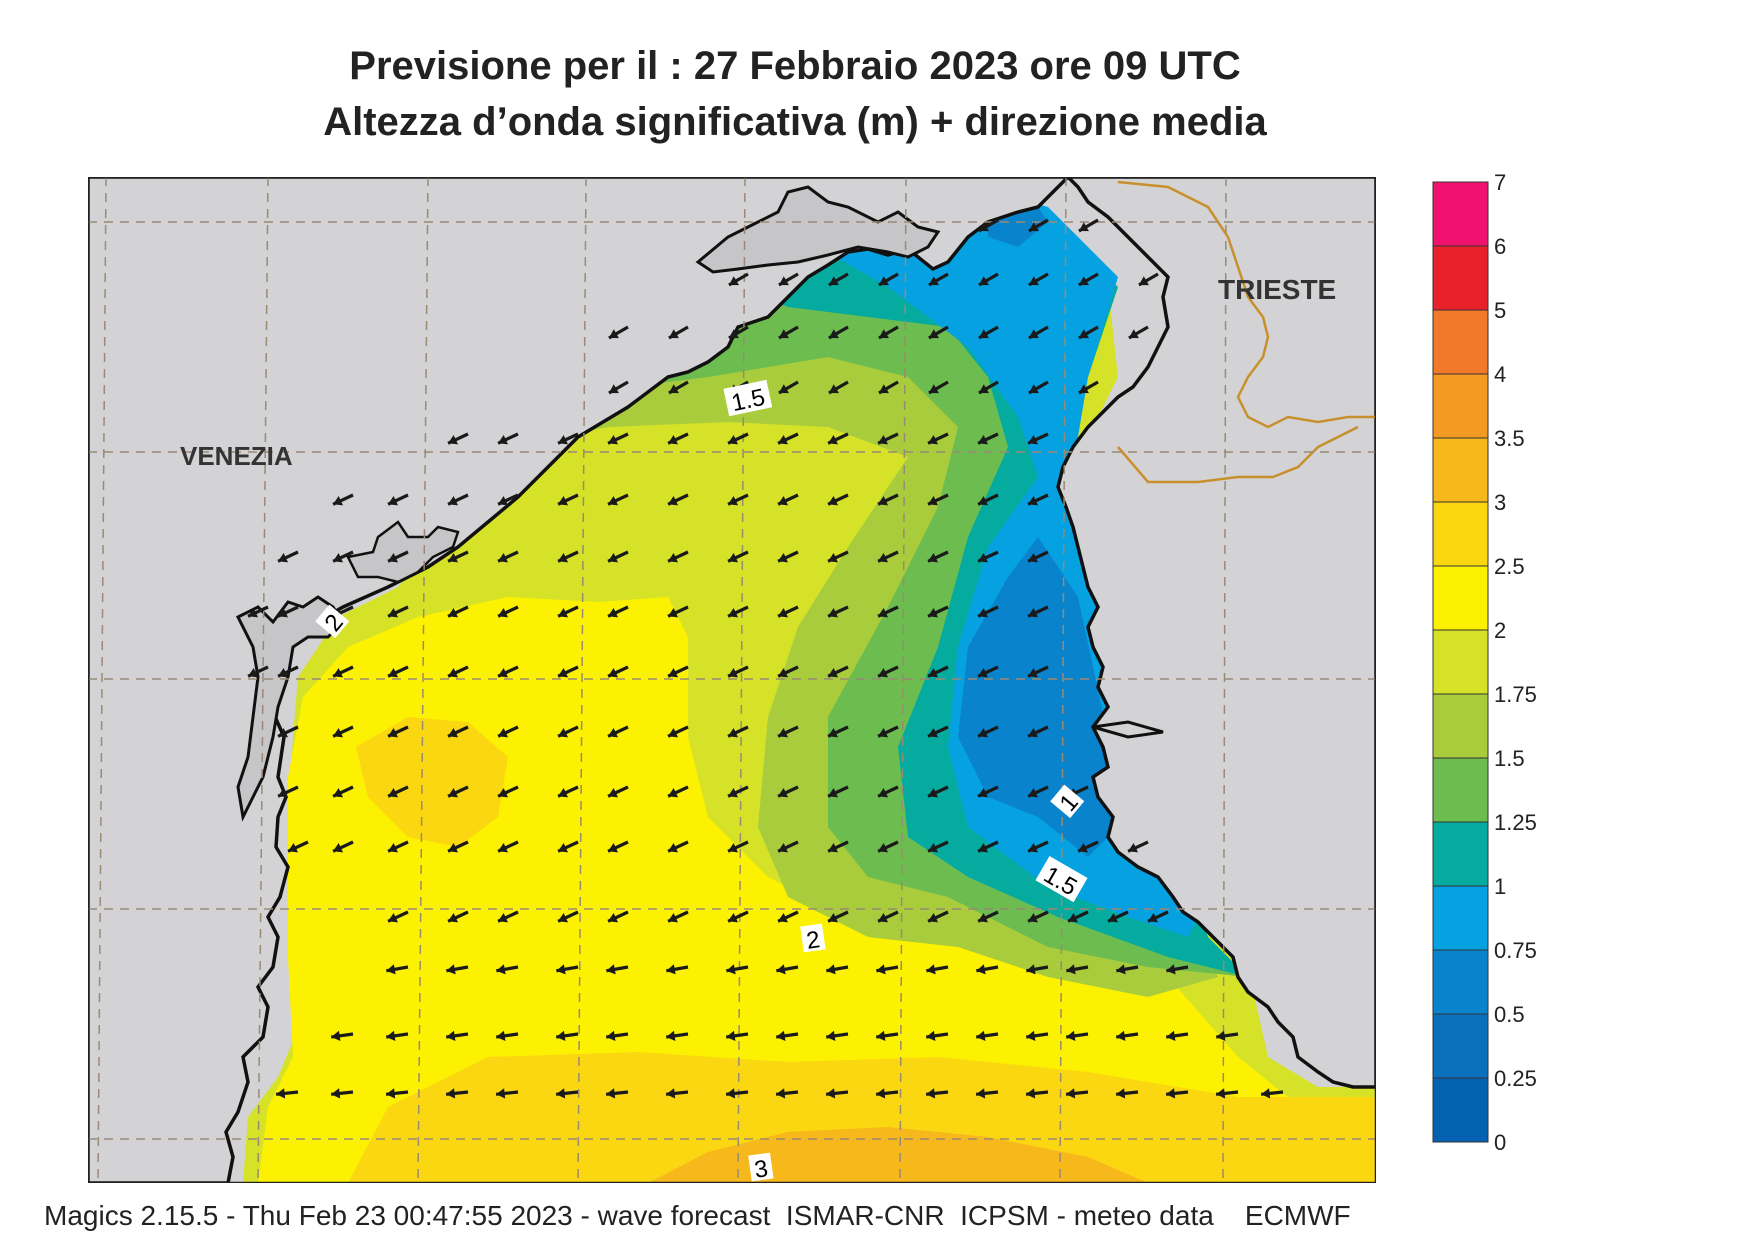  What do you see at coordinates (1500, 310) in the screenshot?
I see `legend-tick-label: 5` at bounding box center [1500, 310].